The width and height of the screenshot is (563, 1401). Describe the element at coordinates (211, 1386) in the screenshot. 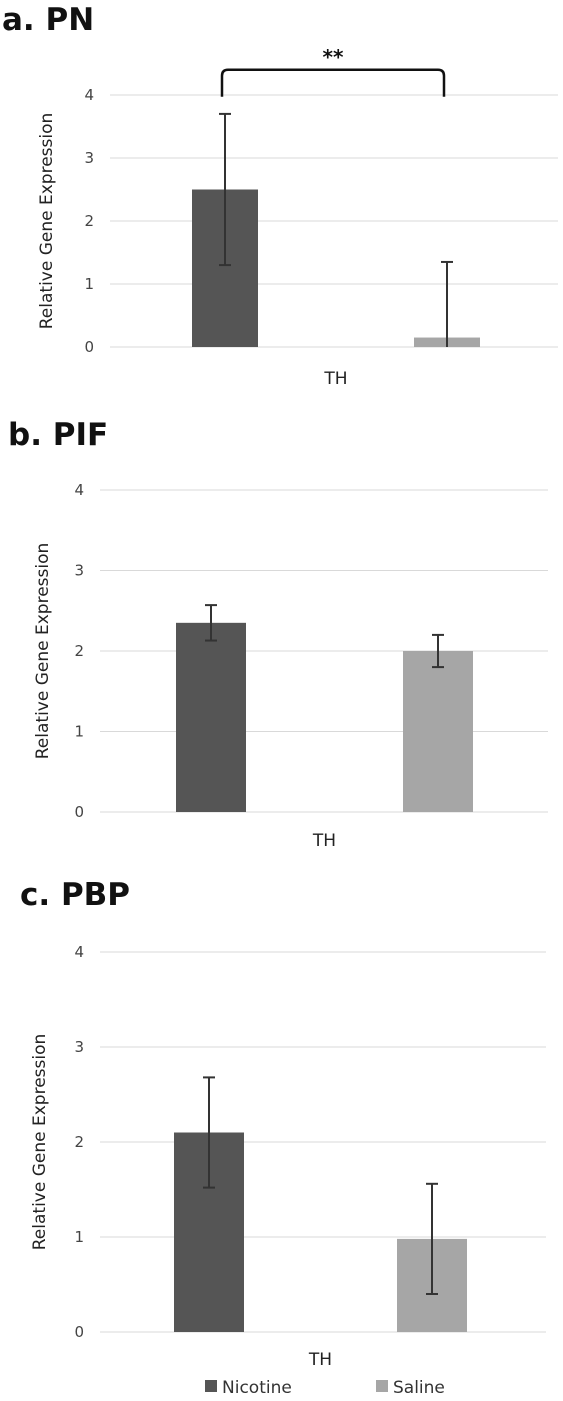

I see `legend-swatch-nicotine` at that location.